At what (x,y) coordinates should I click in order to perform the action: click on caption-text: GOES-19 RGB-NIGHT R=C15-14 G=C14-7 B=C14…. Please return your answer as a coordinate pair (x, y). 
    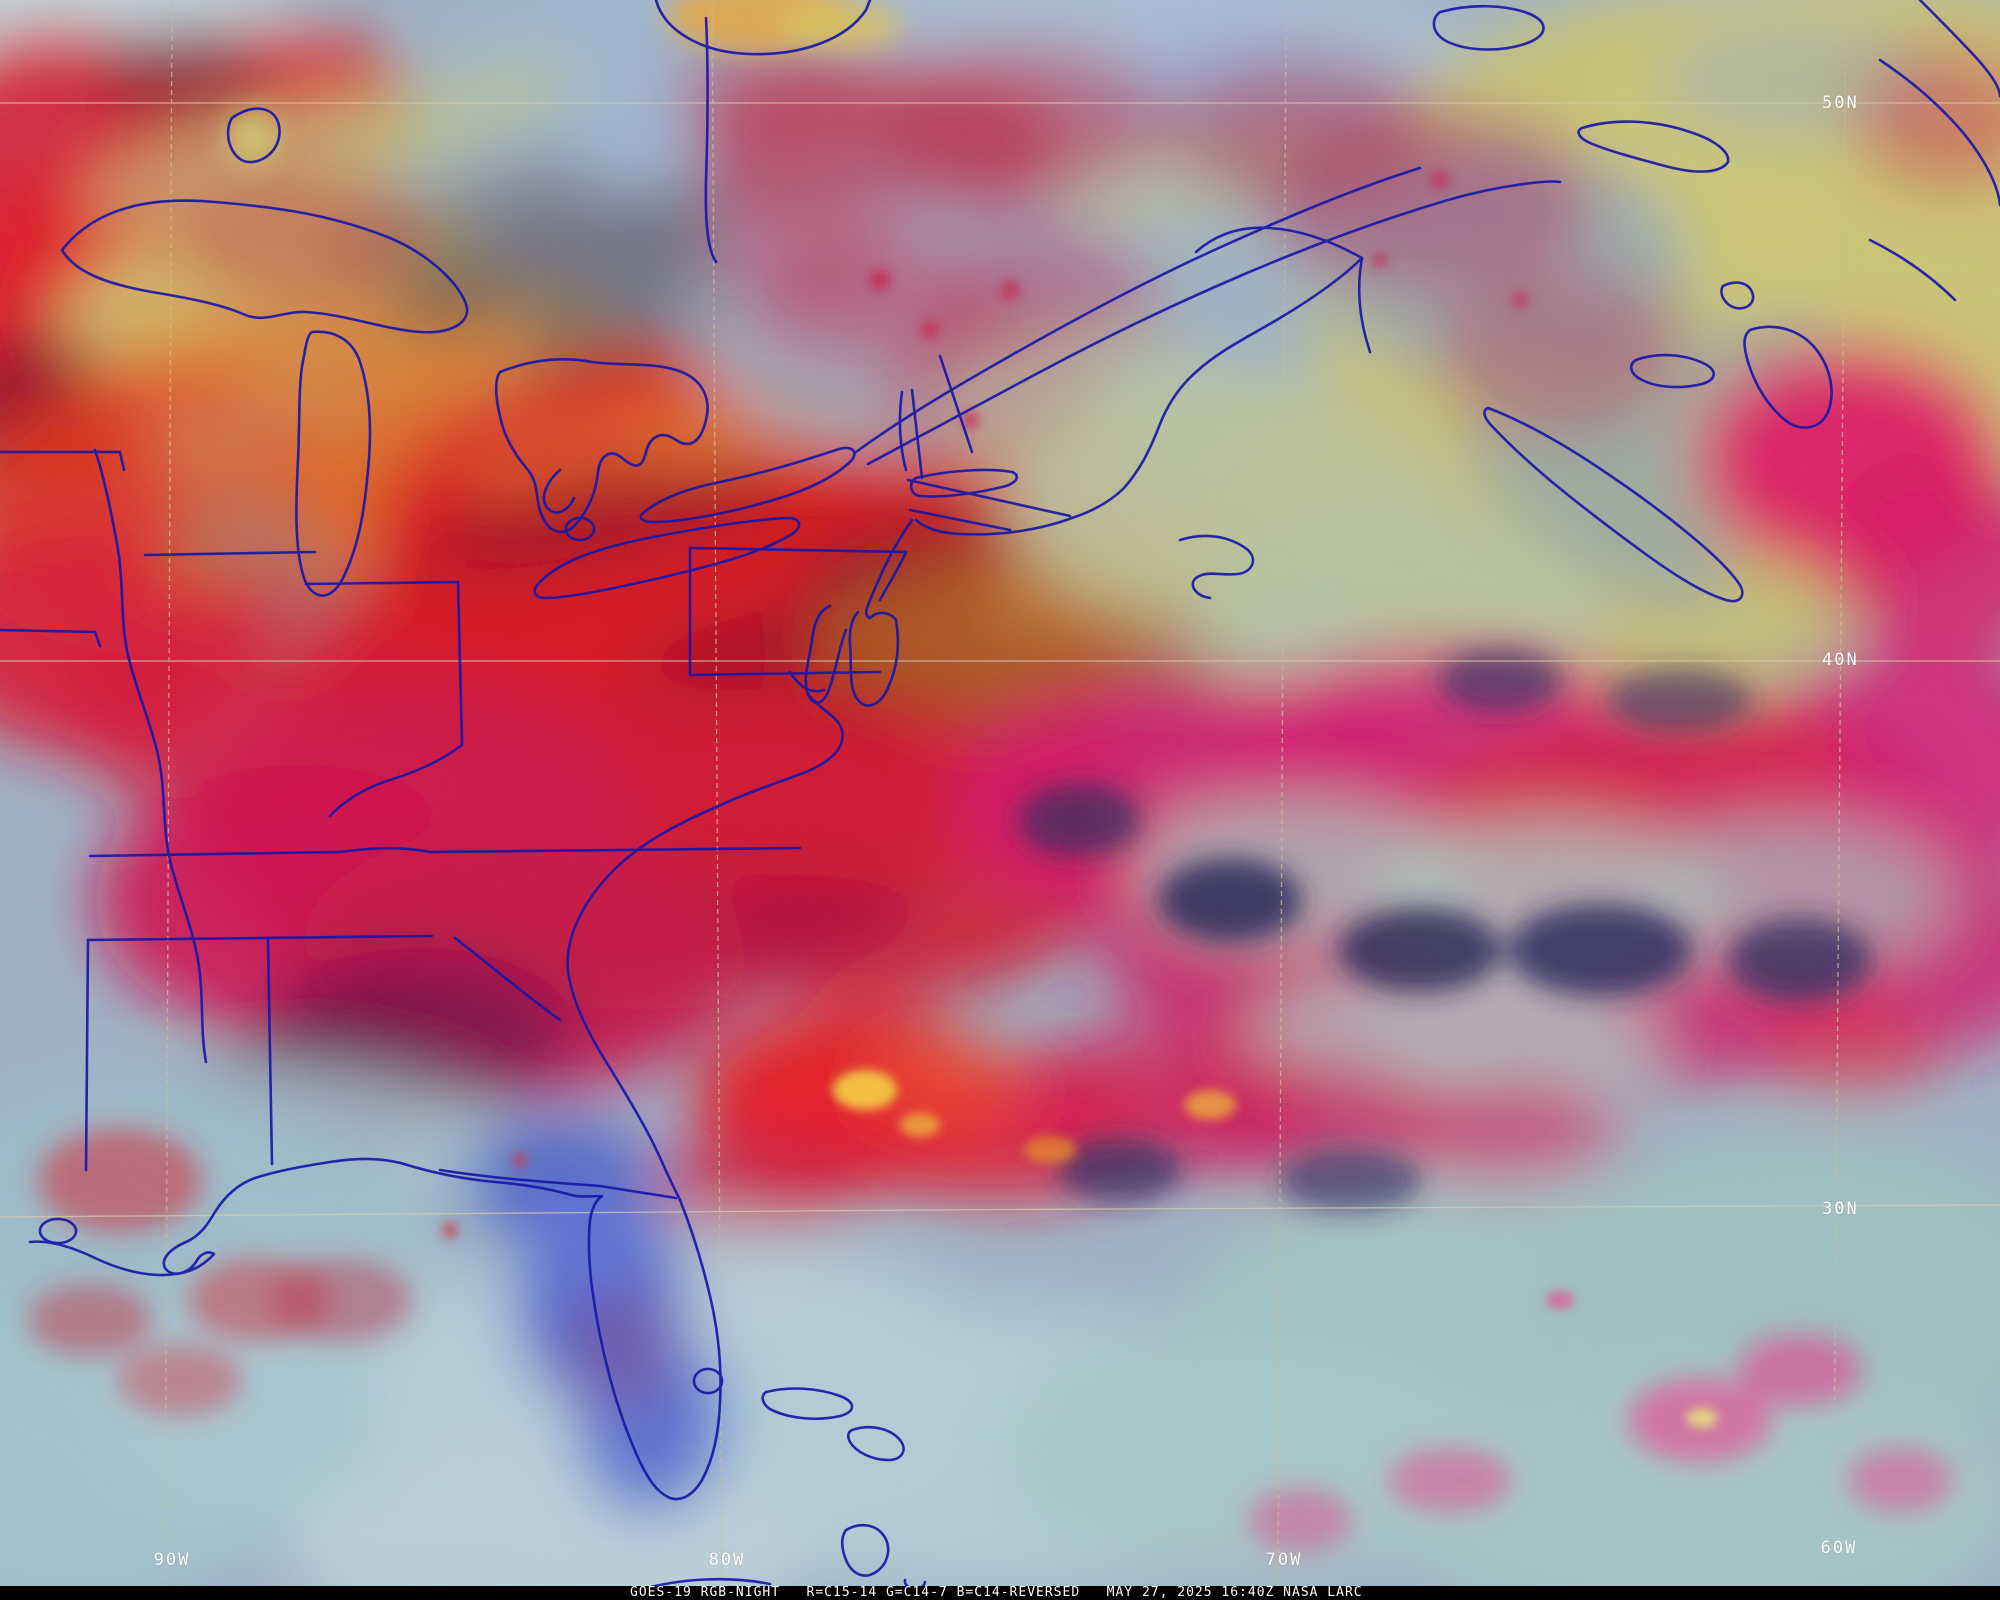
    Looking at the image, I should click on (996, 1592).